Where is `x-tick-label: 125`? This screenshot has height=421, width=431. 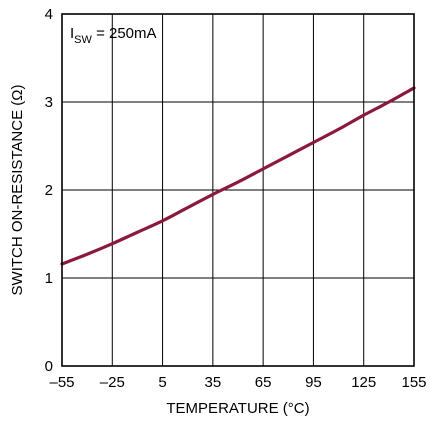
x-tick-label: 125 is located at coordinates (363, 382).